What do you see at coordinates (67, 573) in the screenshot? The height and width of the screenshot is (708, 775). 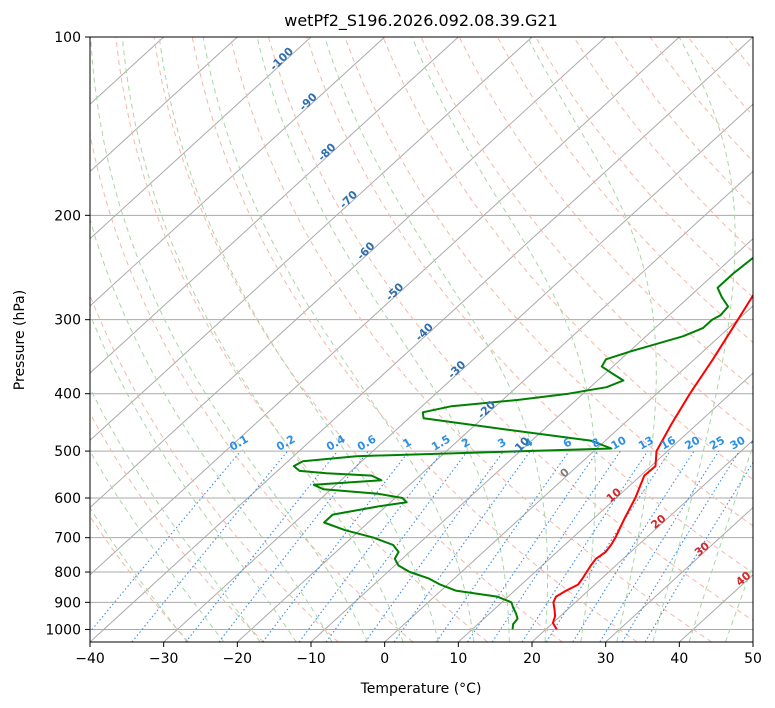 I see `y-tick-label: 800` at bounding box center [67, 573].